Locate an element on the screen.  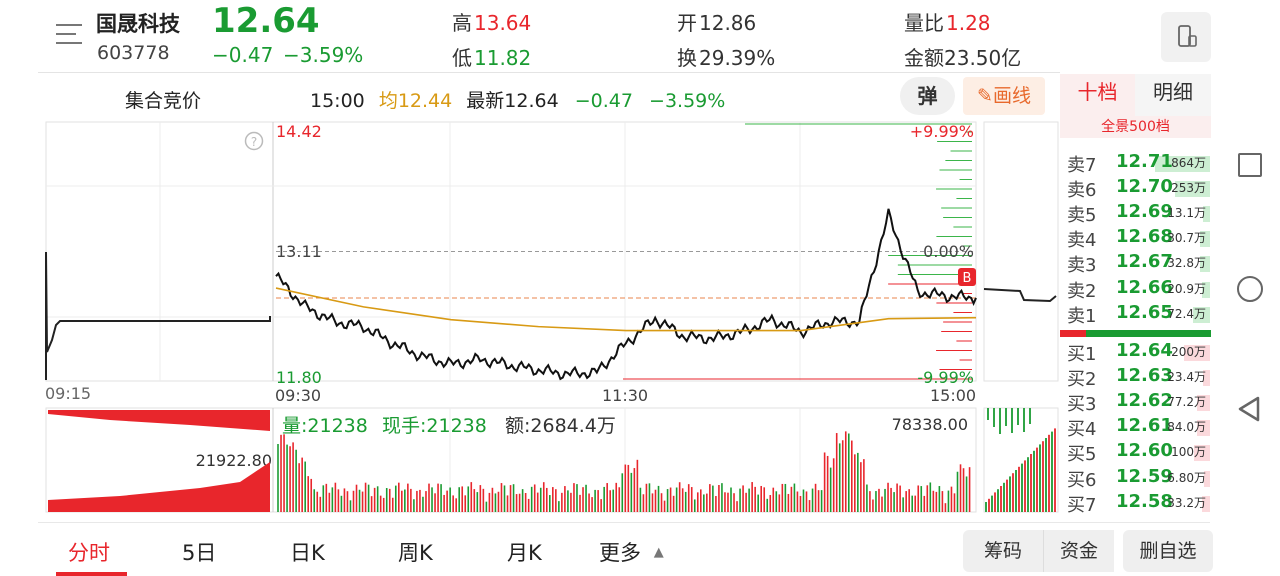
home-nav-icon is located at coordinates (1250, 289).